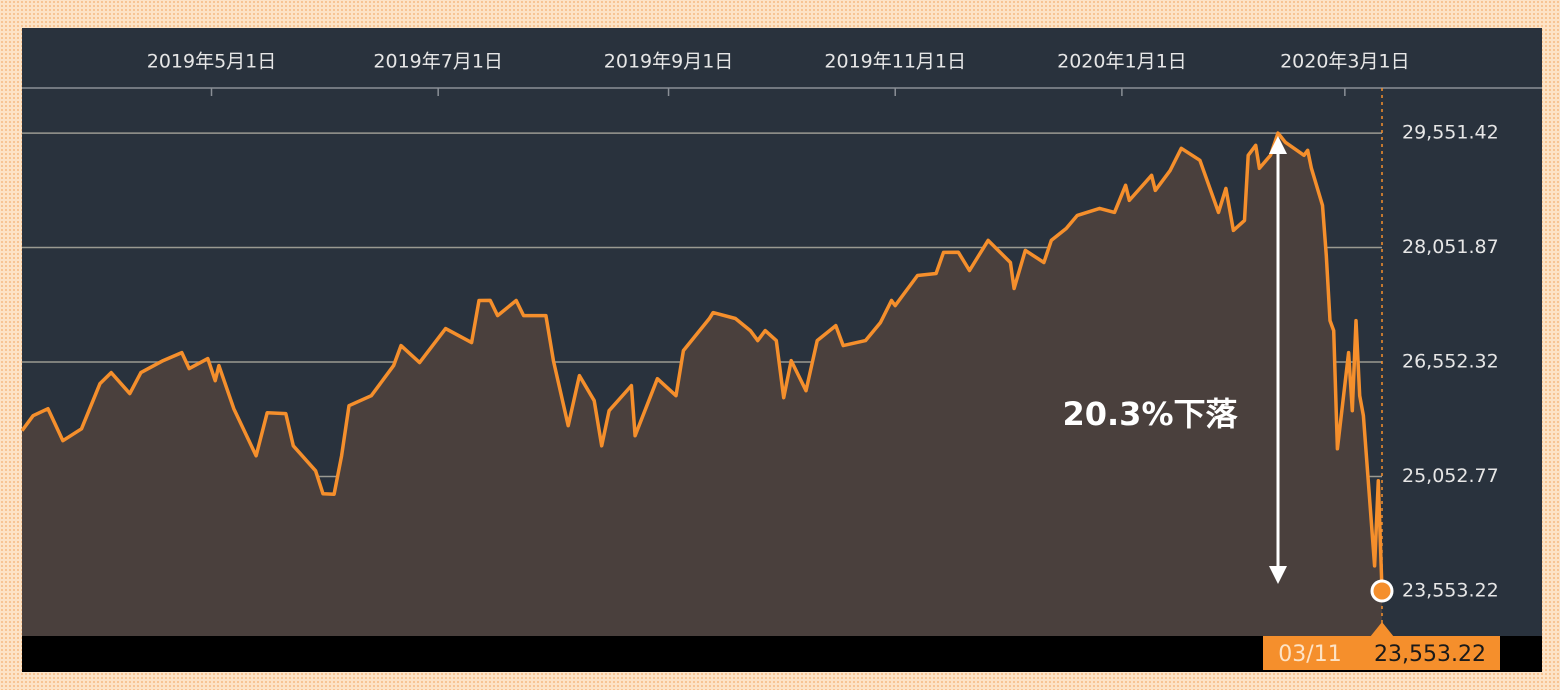 The width and height of the screenshot is (1560, 690). I want to click on crosshair-date: 03/11, so click(1309, 654).